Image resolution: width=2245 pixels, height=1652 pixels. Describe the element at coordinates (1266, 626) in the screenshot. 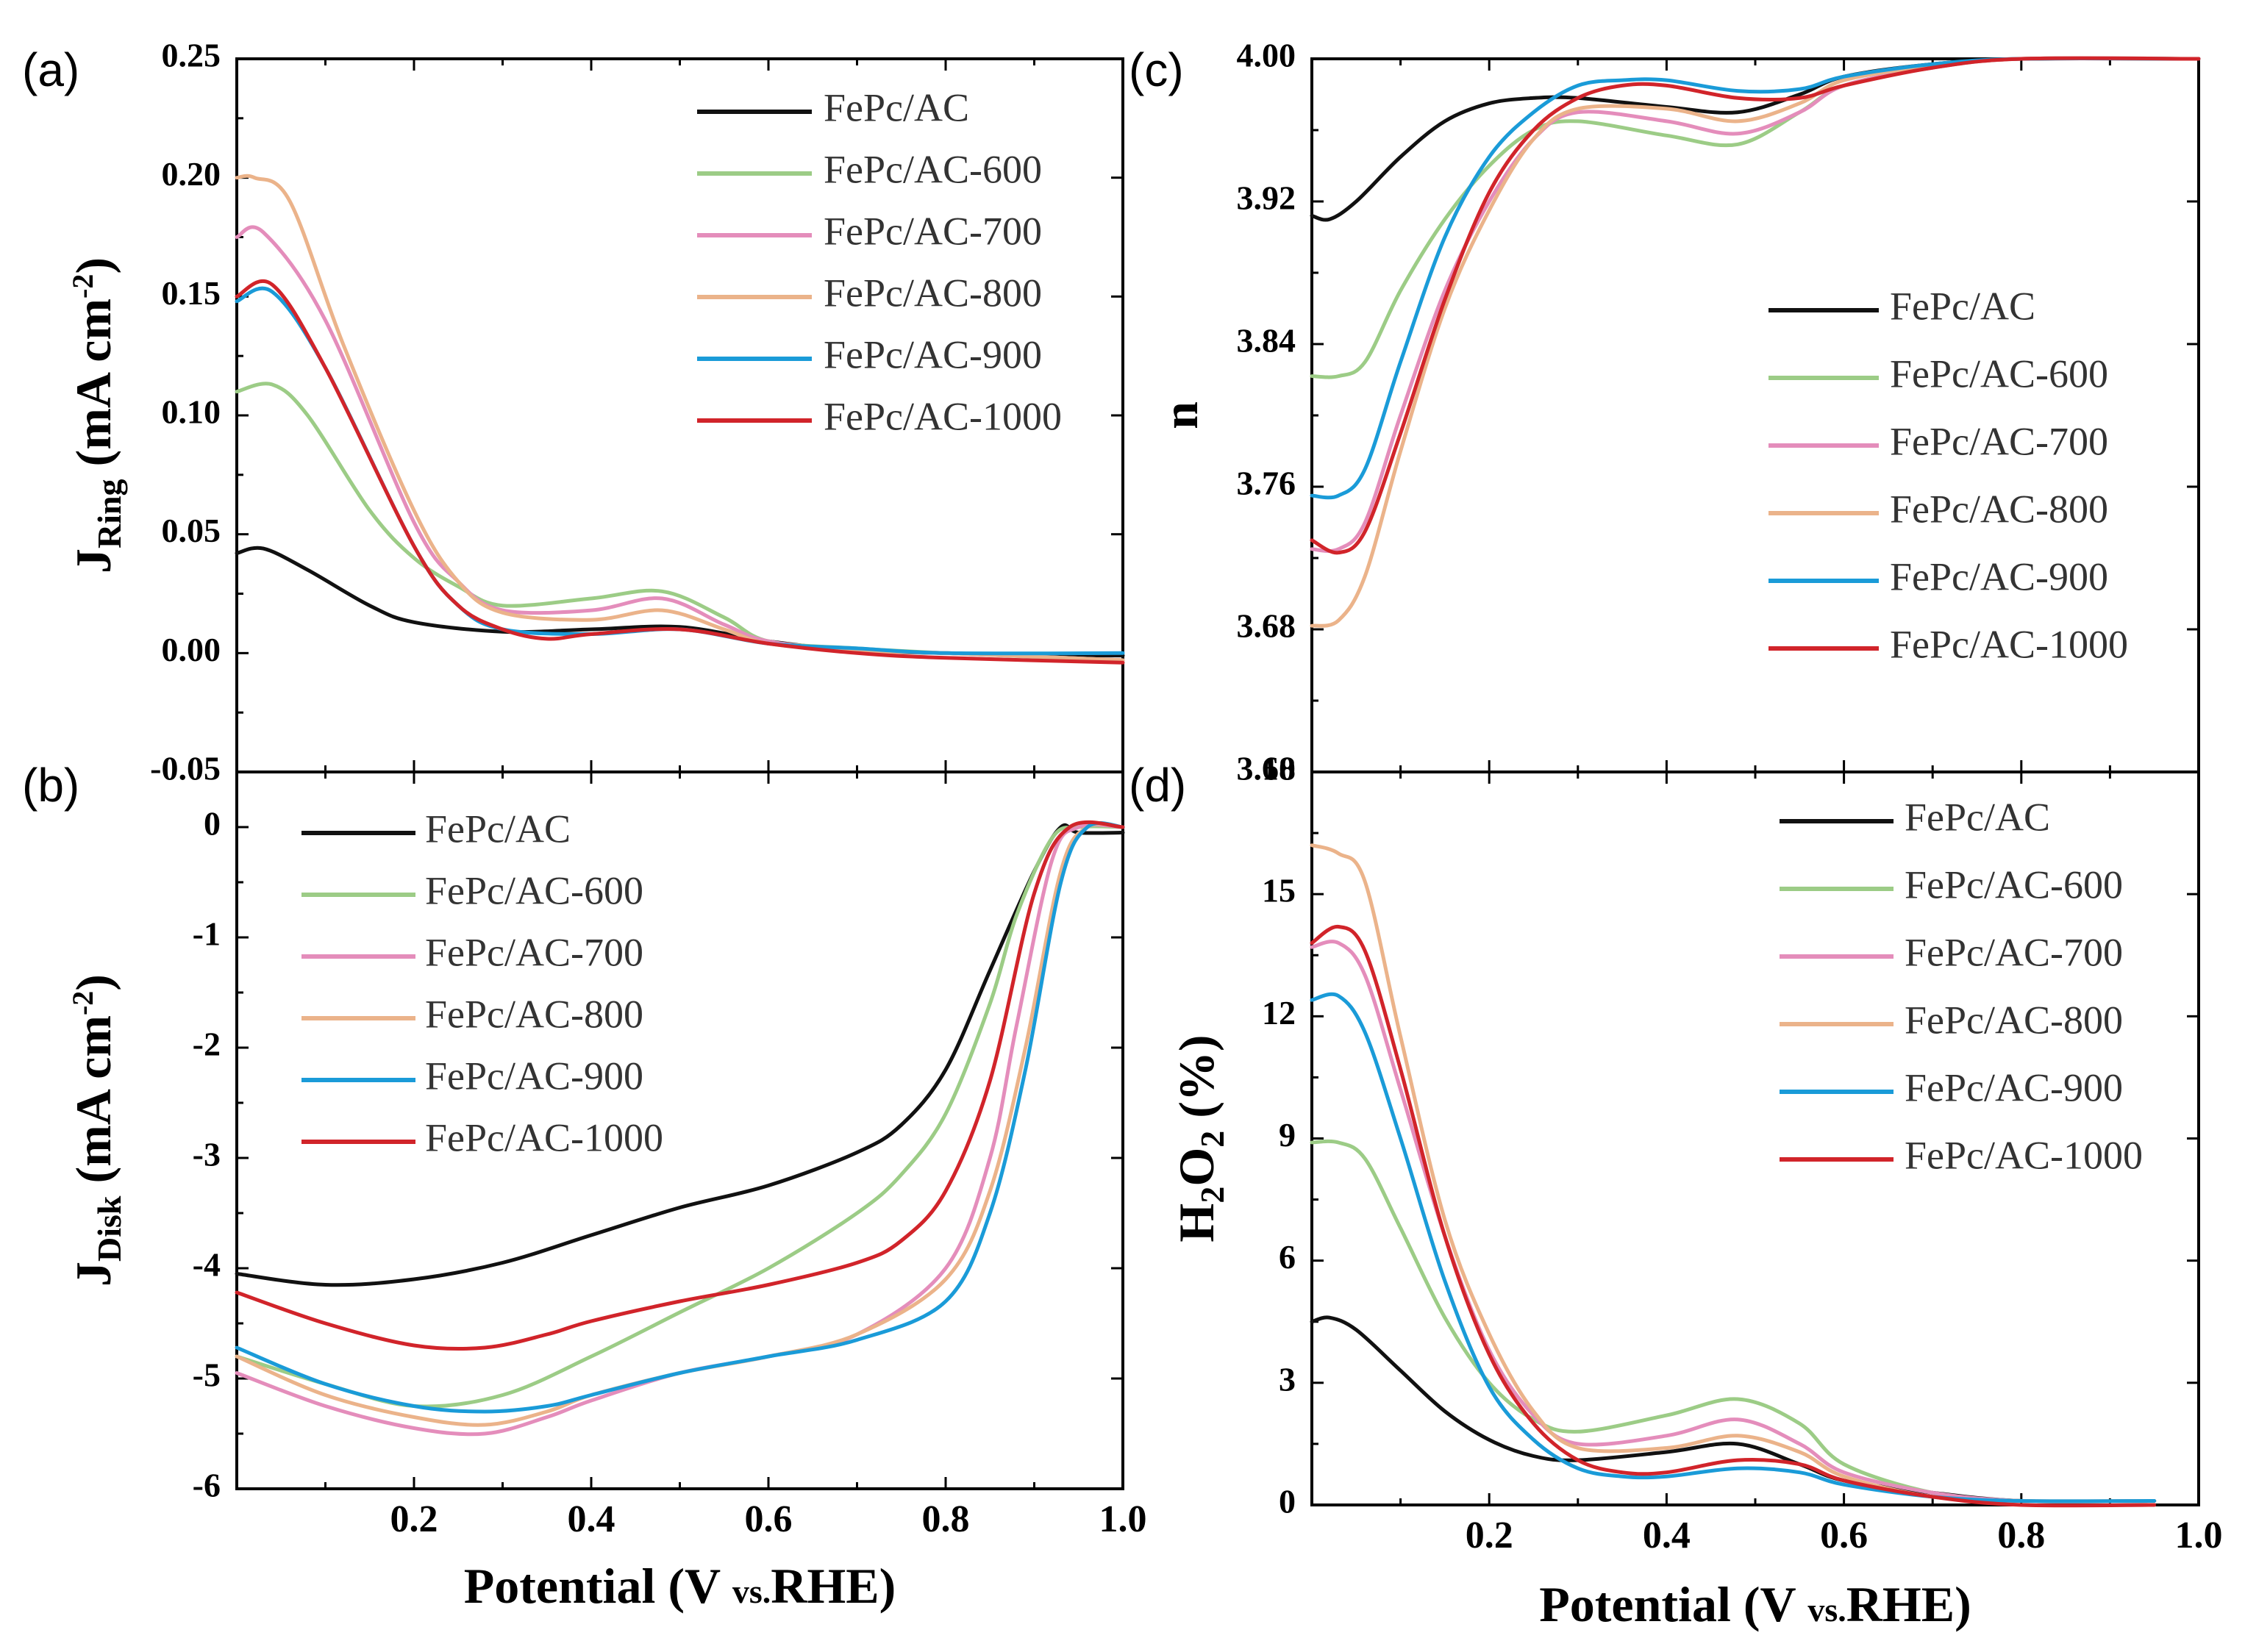

I see `y-tick-label: 3.68` at that location.